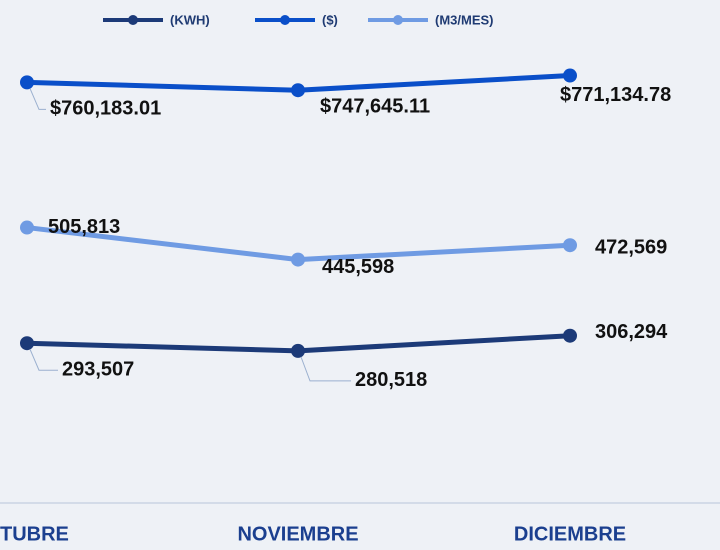  Describe the element at coordinates (297, 534) in the screenshot. I see `x-tick-label: NOVIEMBRE` at that location.